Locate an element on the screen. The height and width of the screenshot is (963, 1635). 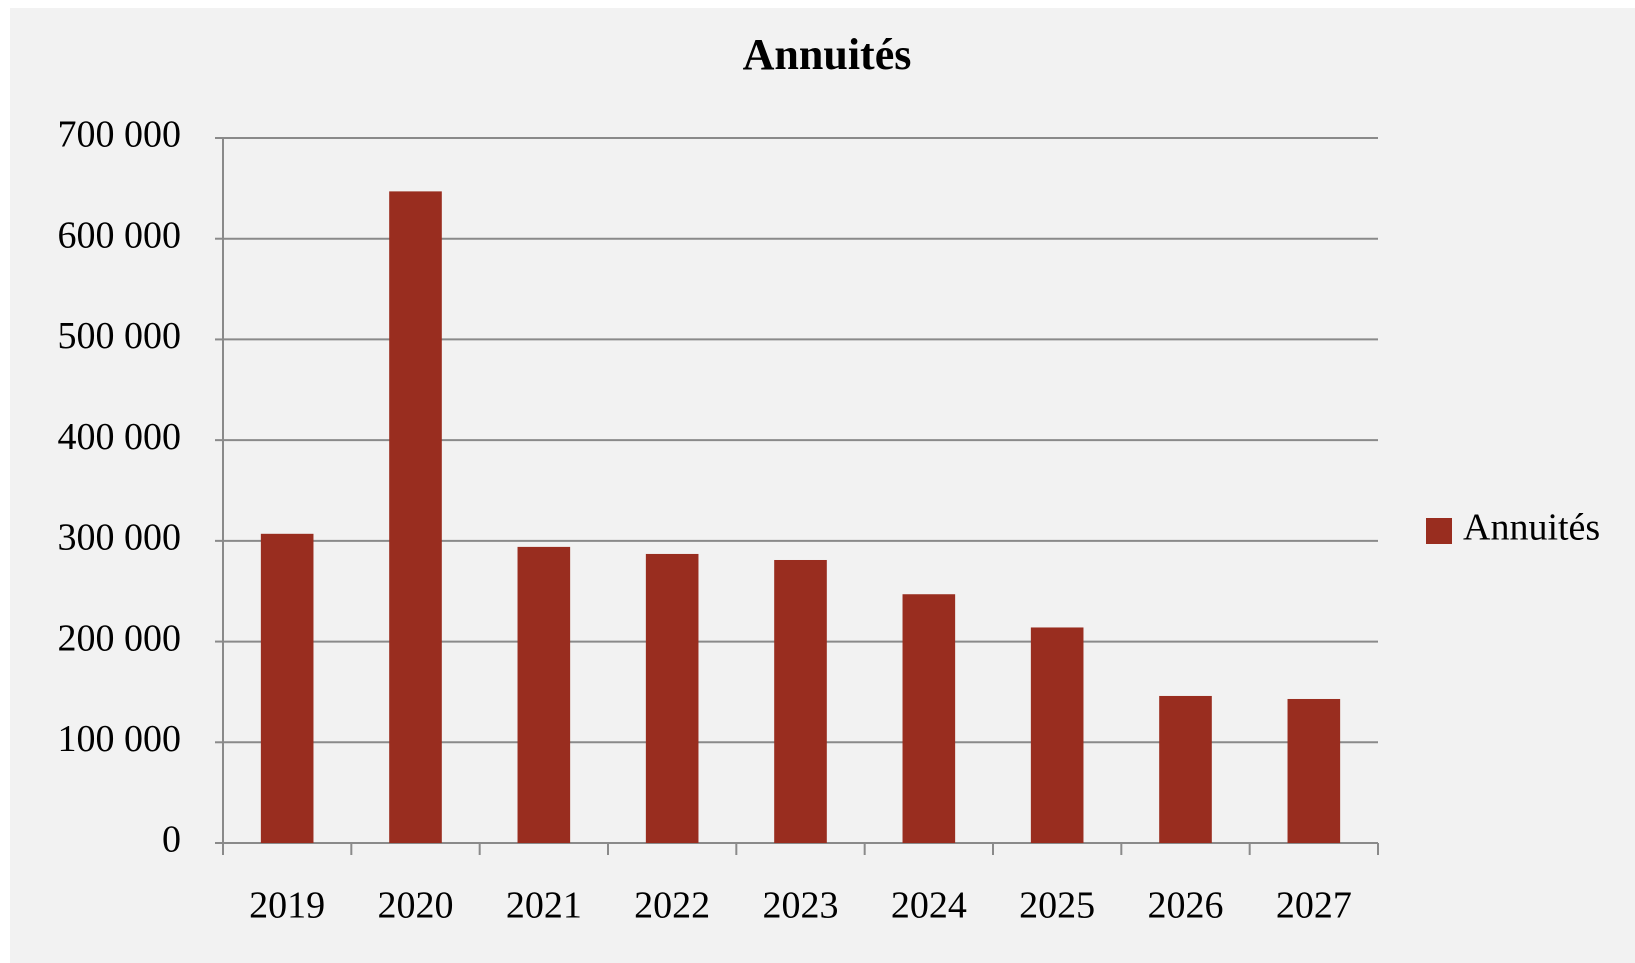
x-tick-label: 2024 is located at coordinates (929, 906).